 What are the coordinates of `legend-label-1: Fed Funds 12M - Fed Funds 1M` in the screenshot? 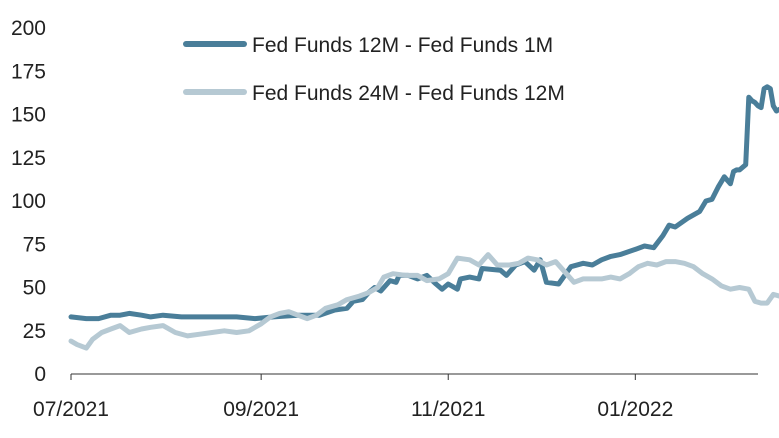 It's located at (402, 45).